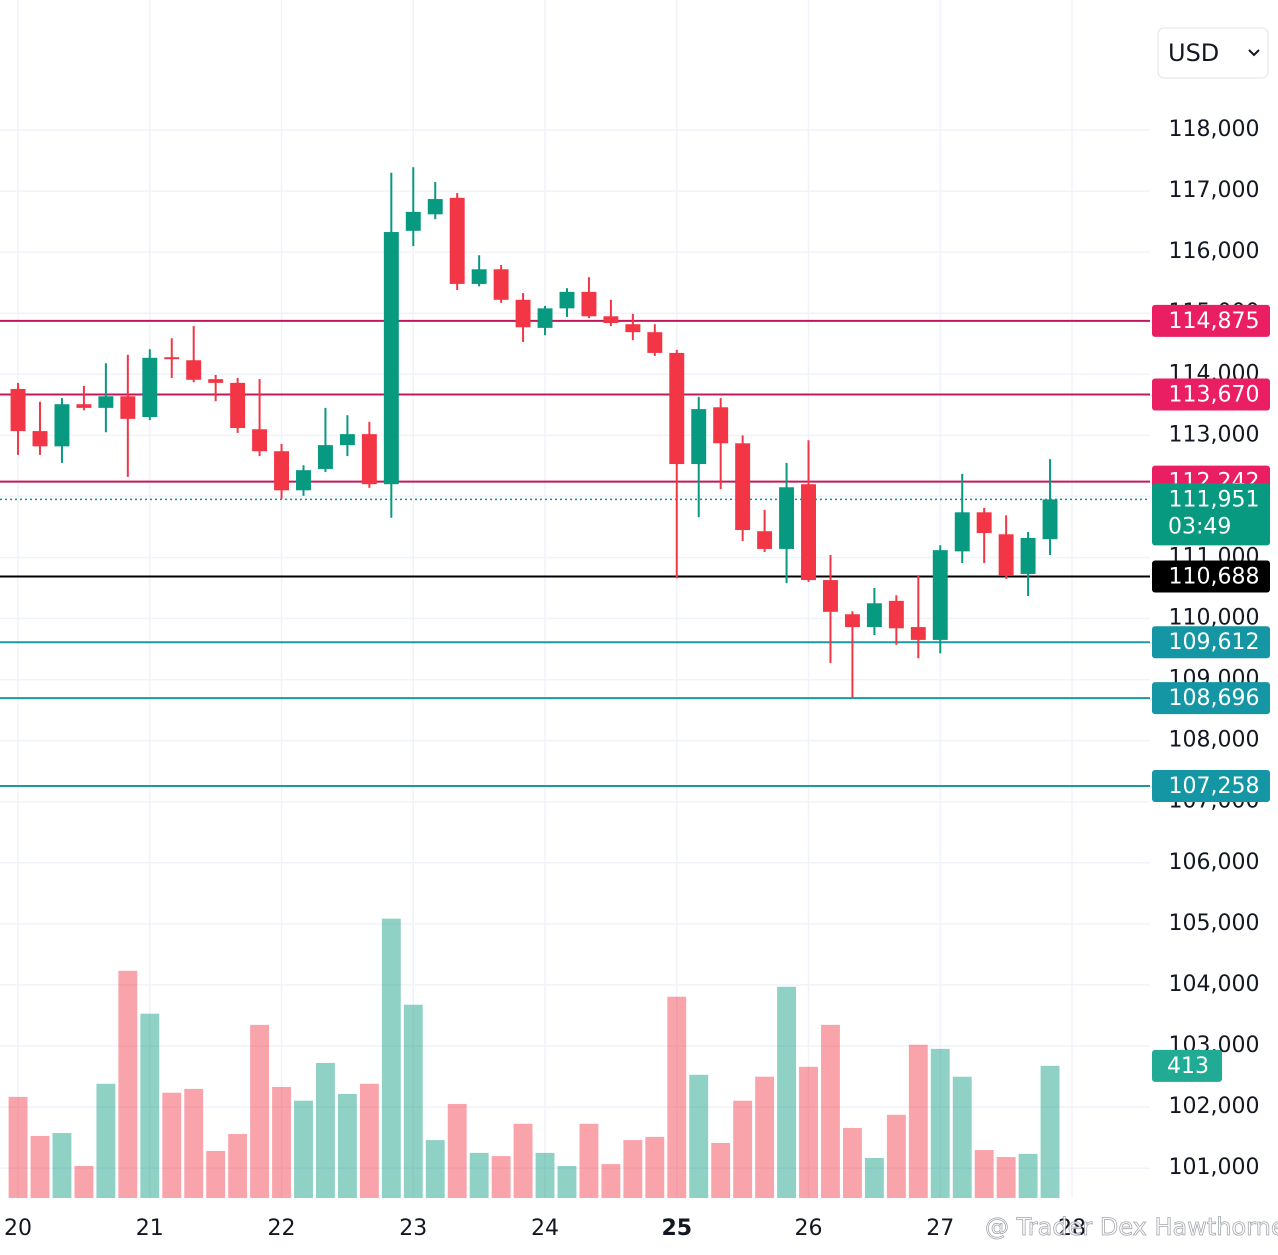 The width and height of the screenshot is (1278, 1255). Describe the element at coordinates (1214, 434) in the screenshot. I see `y-tick-label: 113,000` at that location.